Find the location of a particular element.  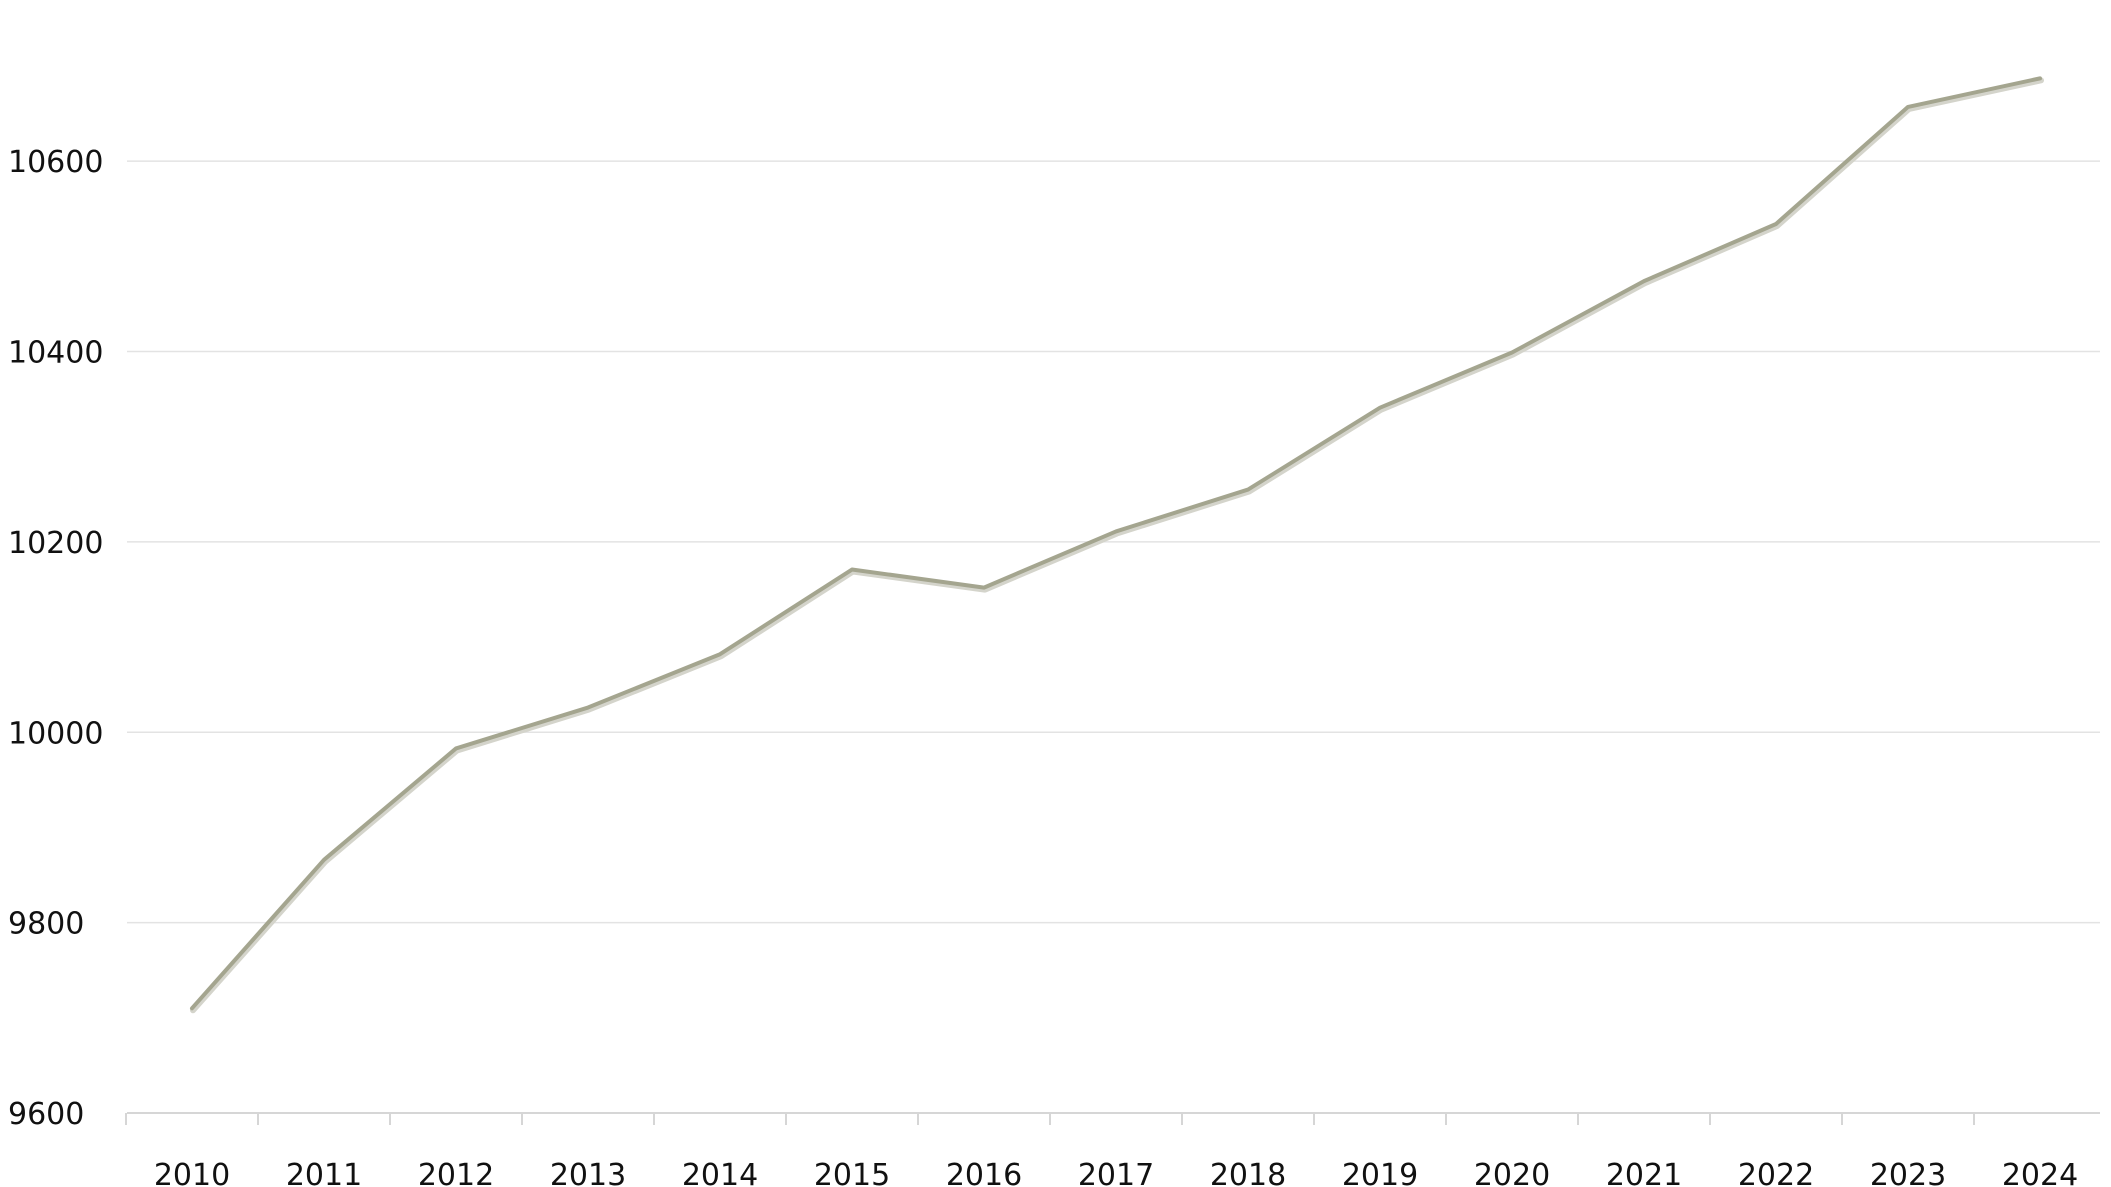

x-tick-label: 2012 is located at coordinates (456, 1172).